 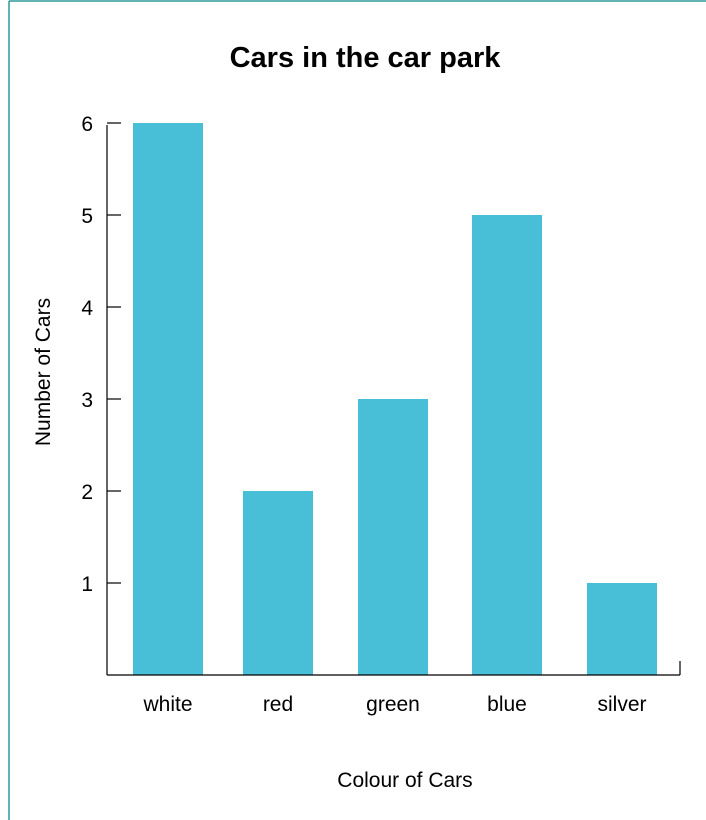 I want to click on y-tick-label: 6, so click(x=87, y=124).